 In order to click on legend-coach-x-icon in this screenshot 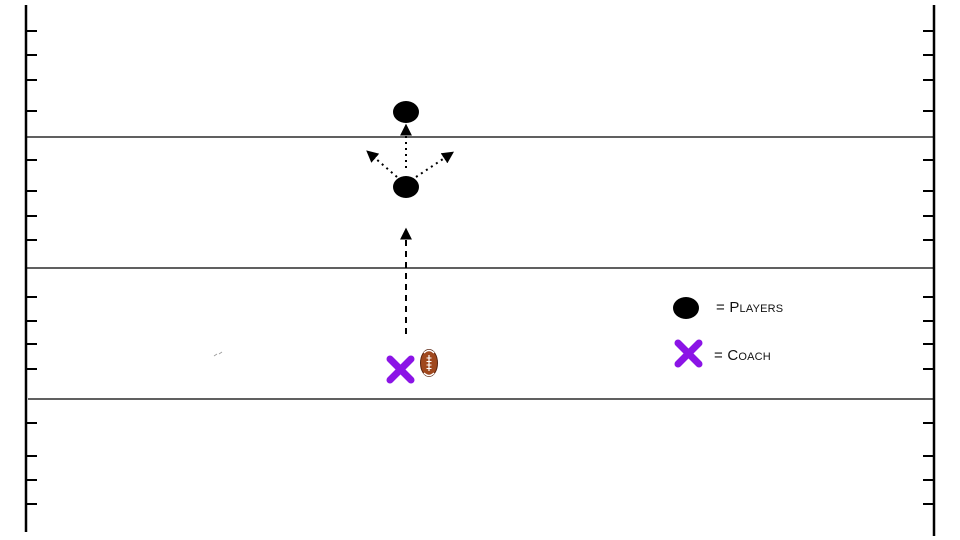, I will do `click(688, 353)`.